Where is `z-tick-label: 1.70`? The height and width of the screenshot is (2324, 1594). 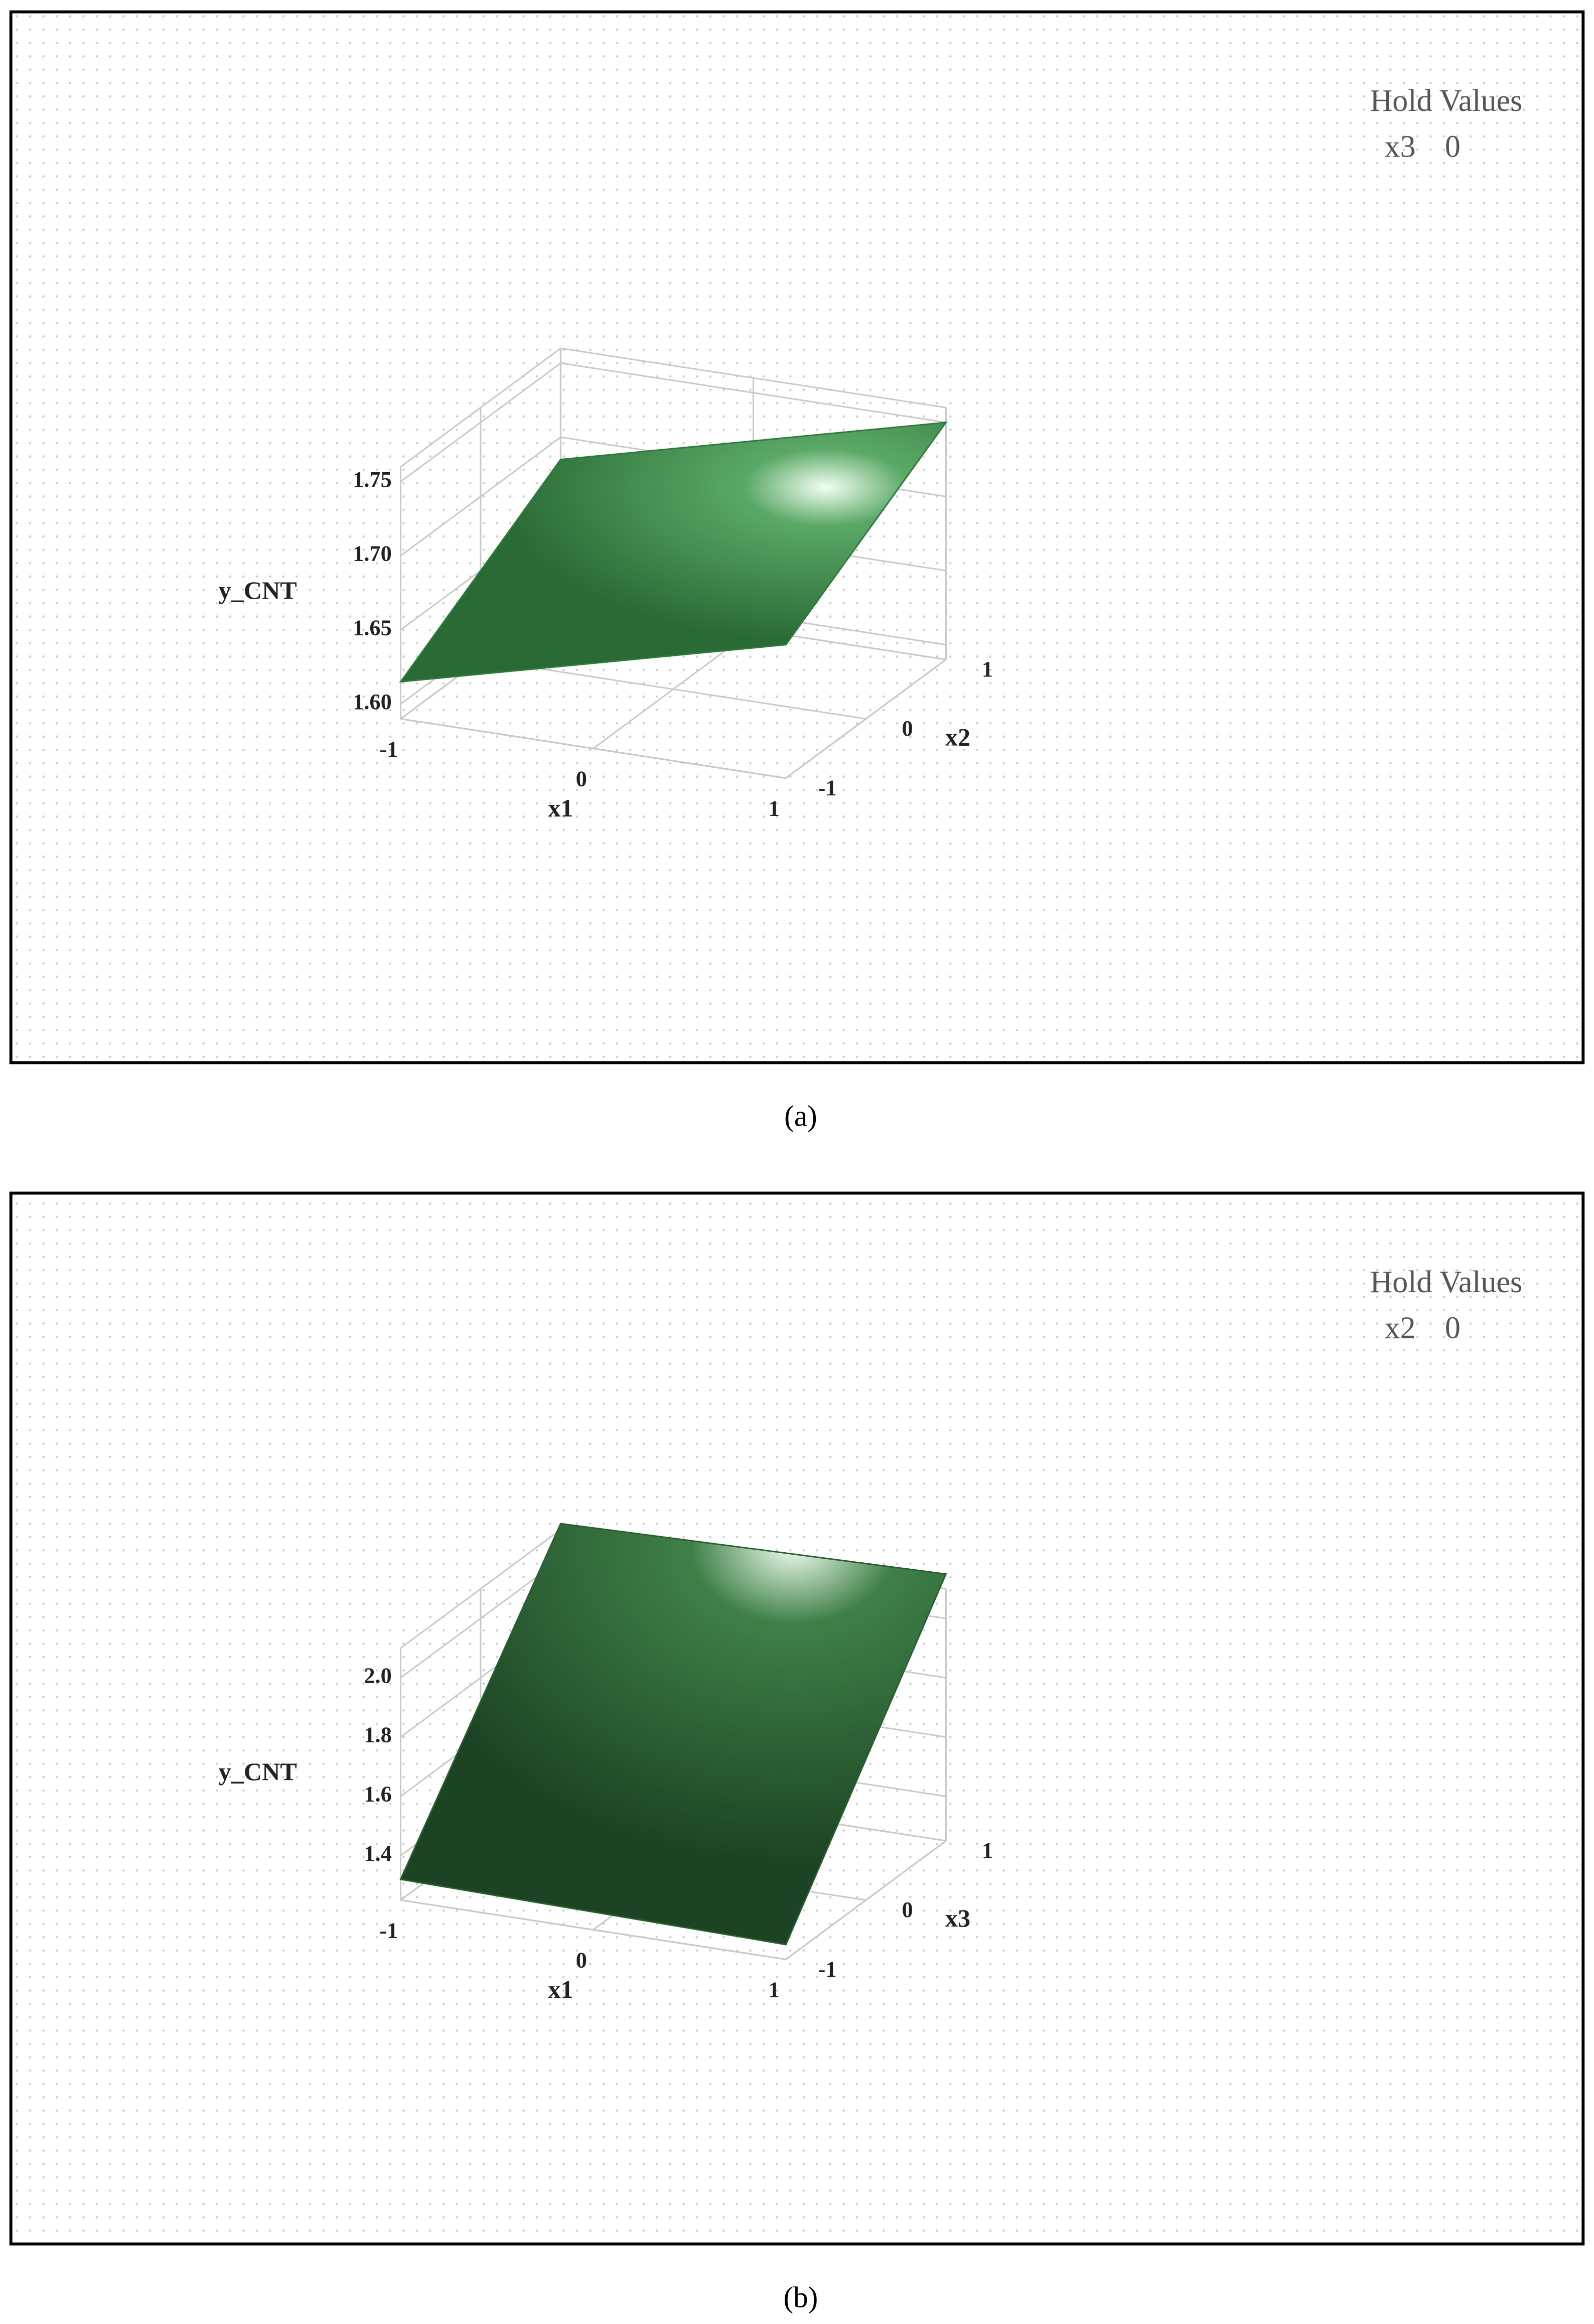
z-tick-label: 1.70 is located at coordinates (372, 553).